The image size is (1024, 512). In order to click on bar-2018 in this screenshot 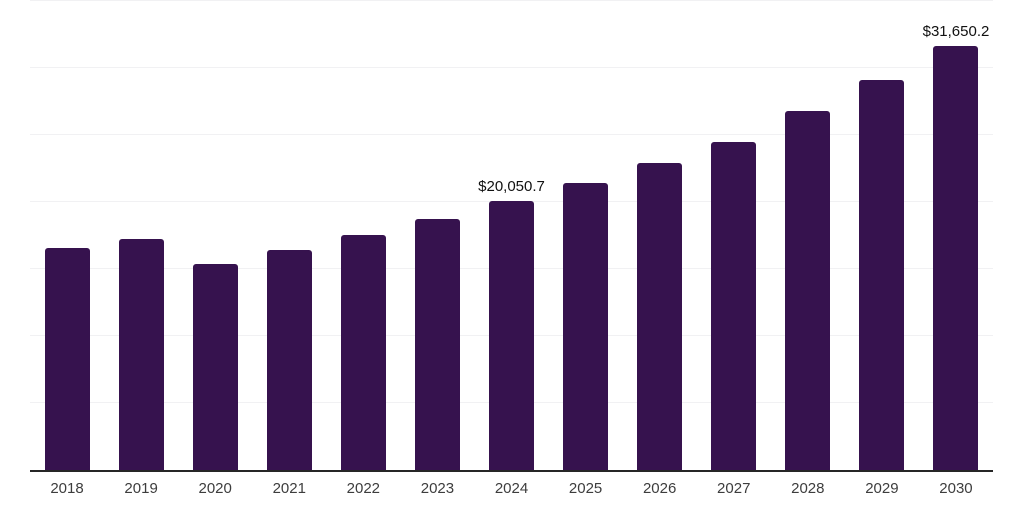, I will do `click(67, 359)`.